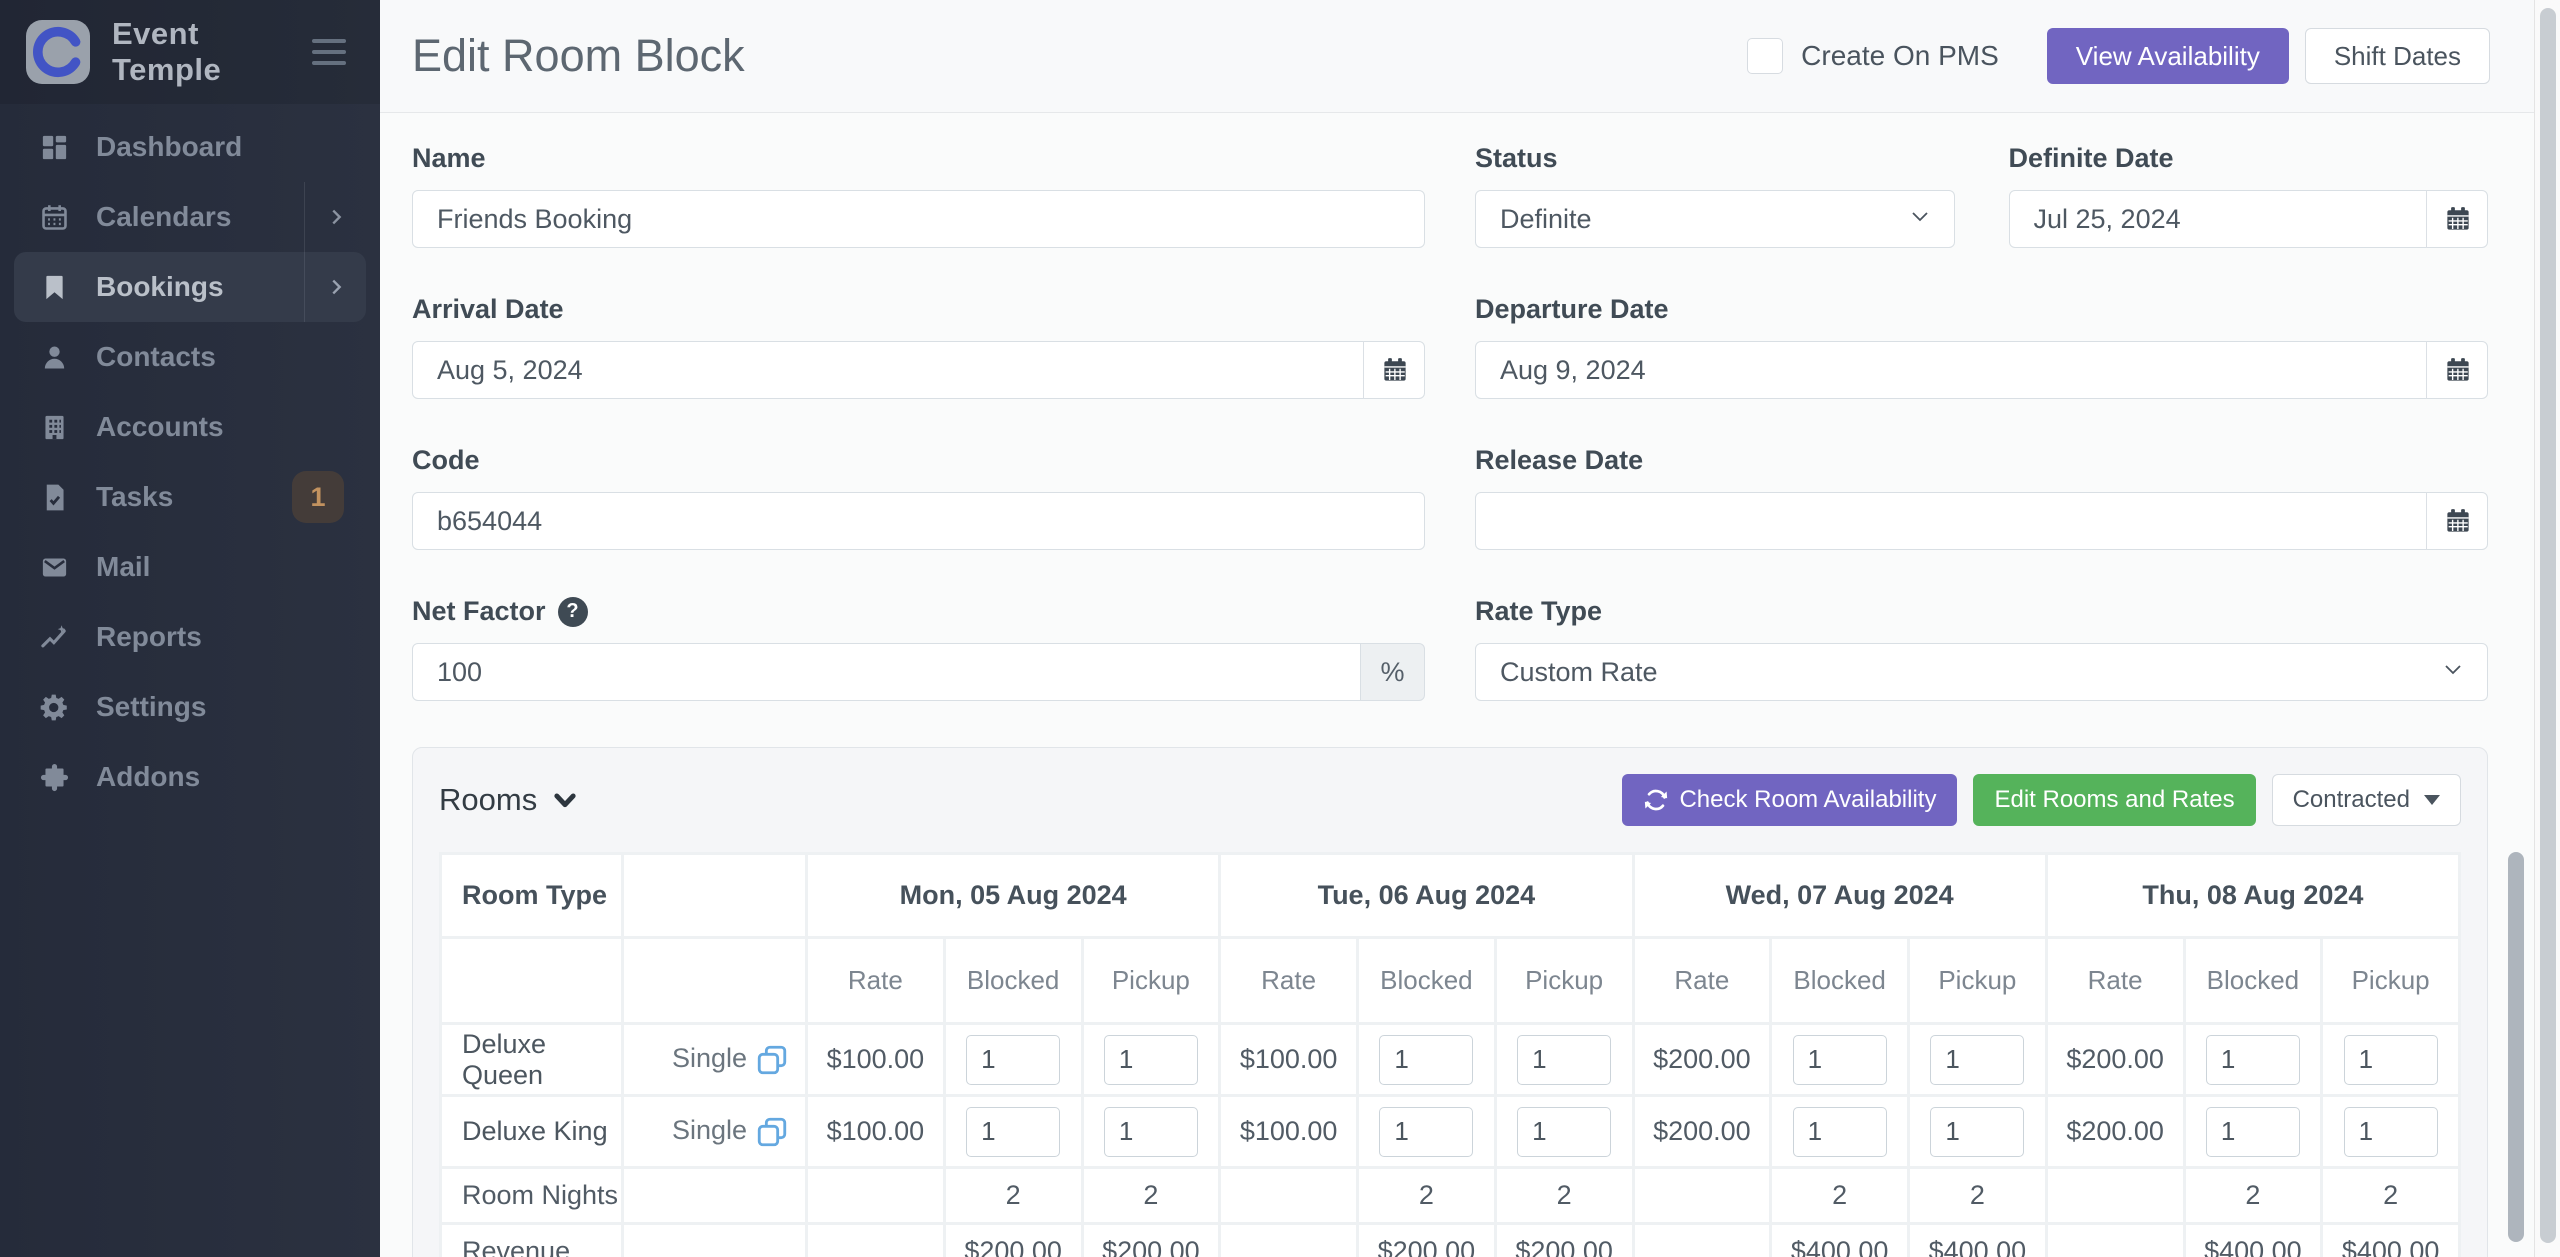 This screenshot has width=2560, height=1257. Describe the element at coordinates (875, 1131) in the screenshot. I see `rate-cell: $100.00` at that location.